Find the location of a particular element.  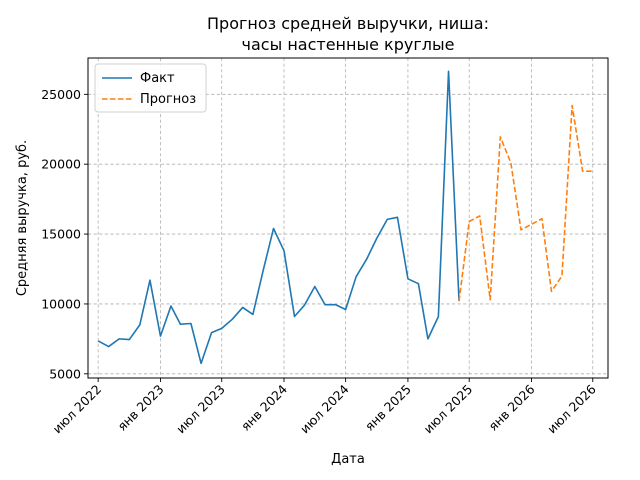

y-axis: 5000 10000 15000 20000 25000 is located at coordinates (64, 234).